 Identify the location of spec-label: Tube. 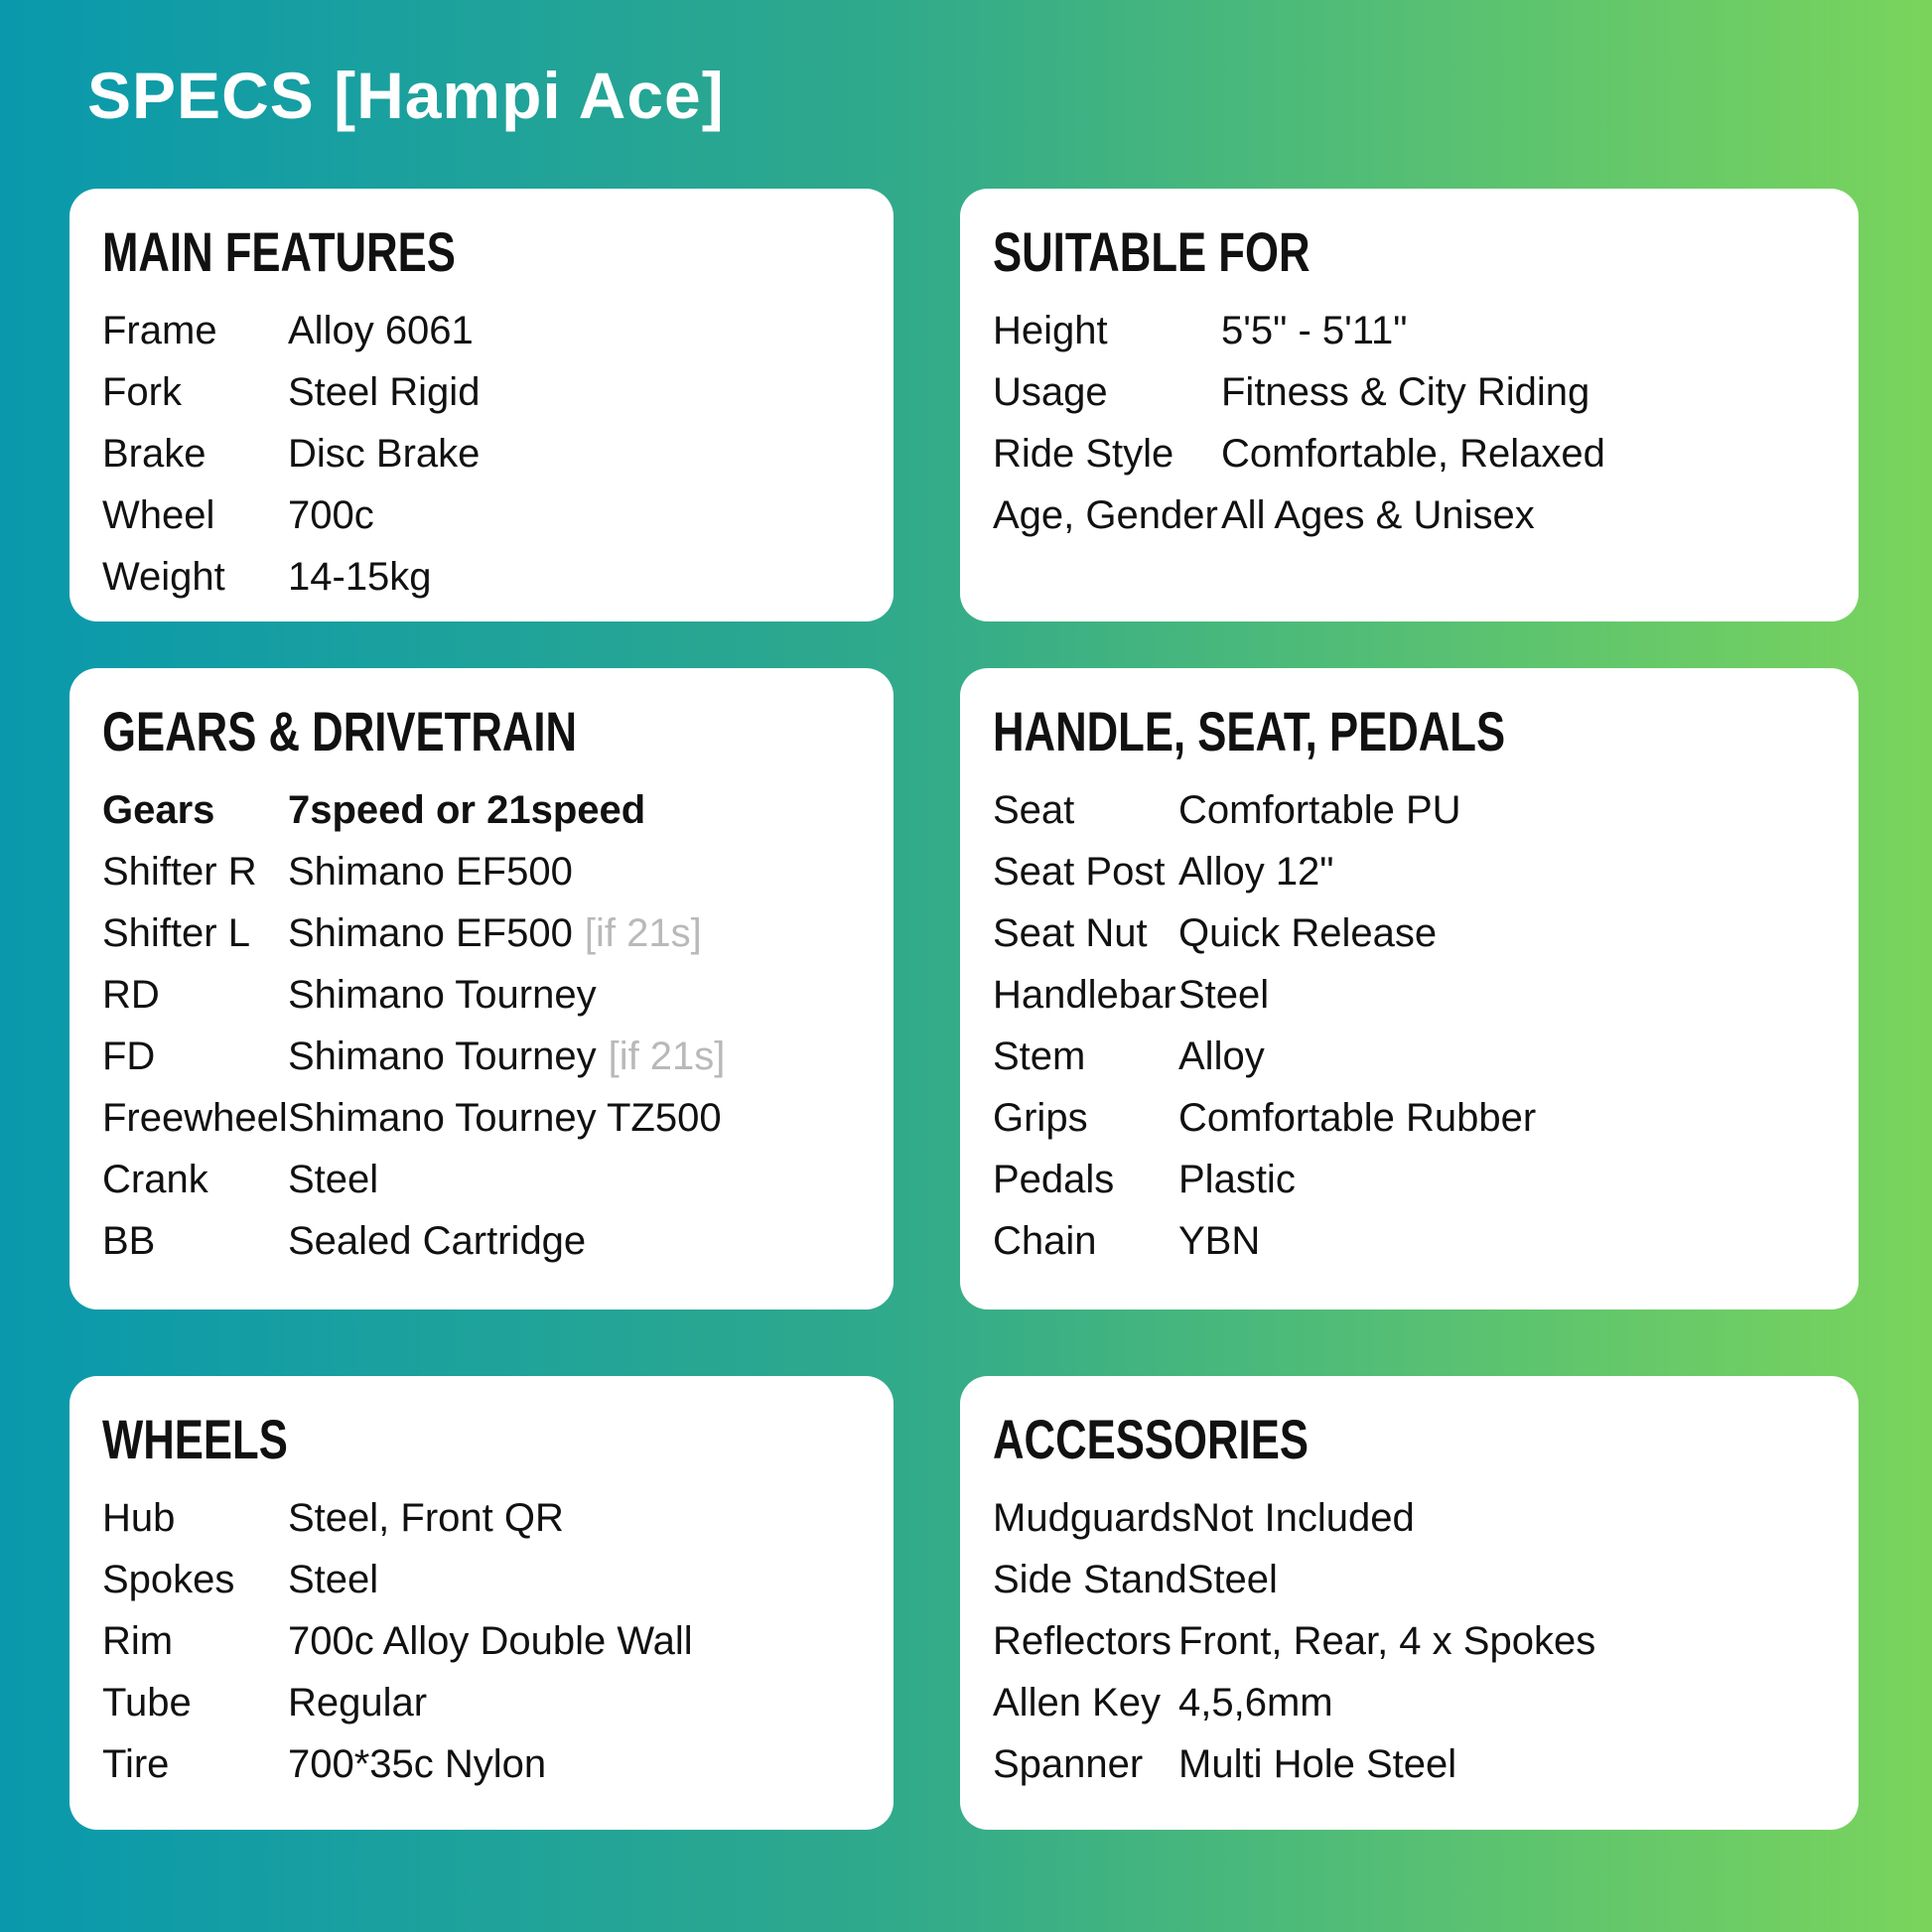
(147, 1703).